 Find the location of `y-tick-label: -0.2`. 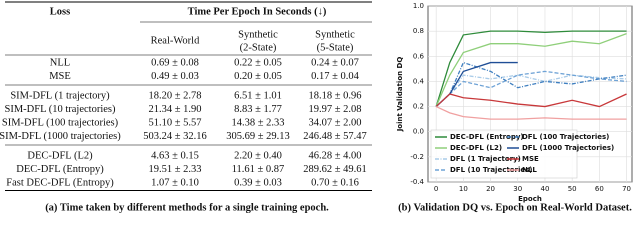

y-tick-label: -0.2 is located at coordinates (417, 157).